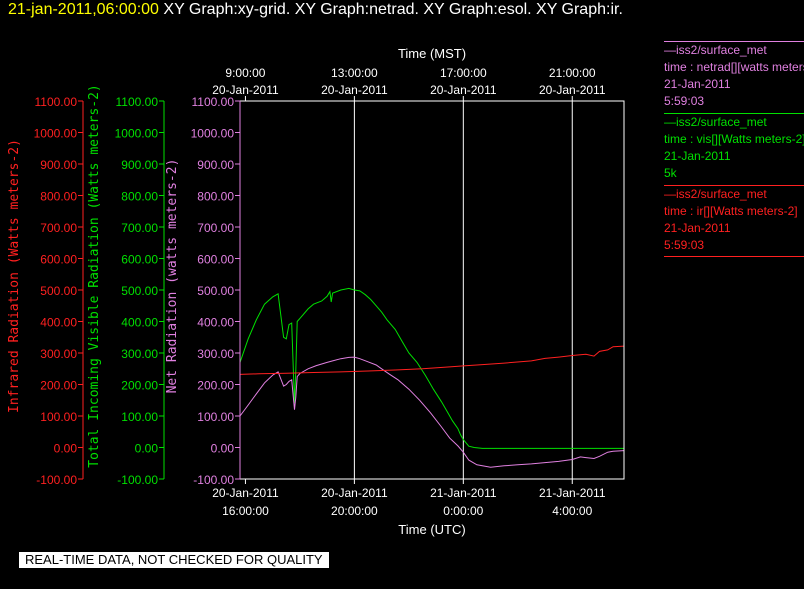 This screenshot has width=804, height=589. Describe the element at coordinates (137, 102) in the screenshot. I see `y-tick-label-vis: 1100.00` at that location.